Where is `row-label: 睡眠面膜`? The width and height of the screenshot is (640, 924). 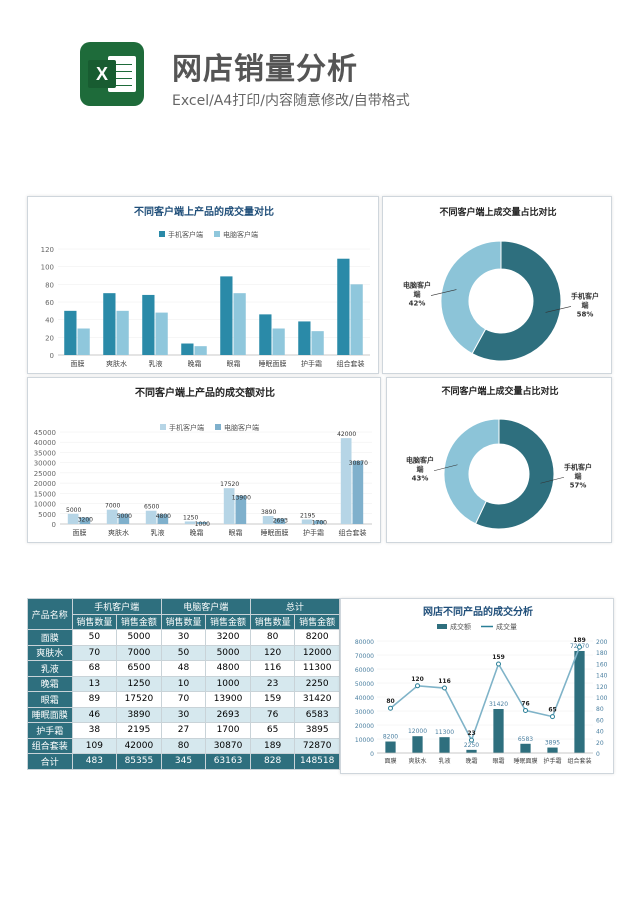 row-label: 睡眠面膜 is located at coordinates (50, 714).